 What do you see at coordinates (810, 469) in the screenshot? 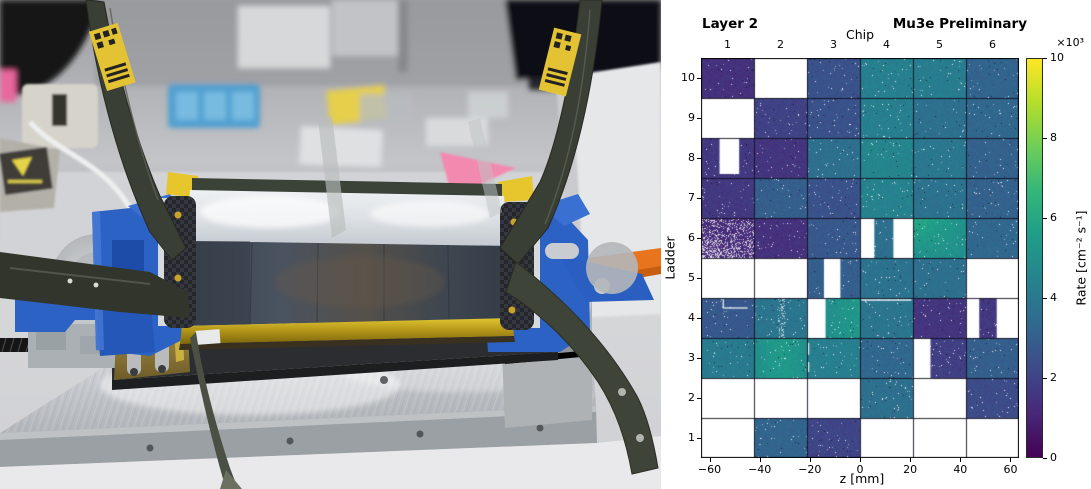
I see `z-tick-label: −20` at bounding box center [810, 469].